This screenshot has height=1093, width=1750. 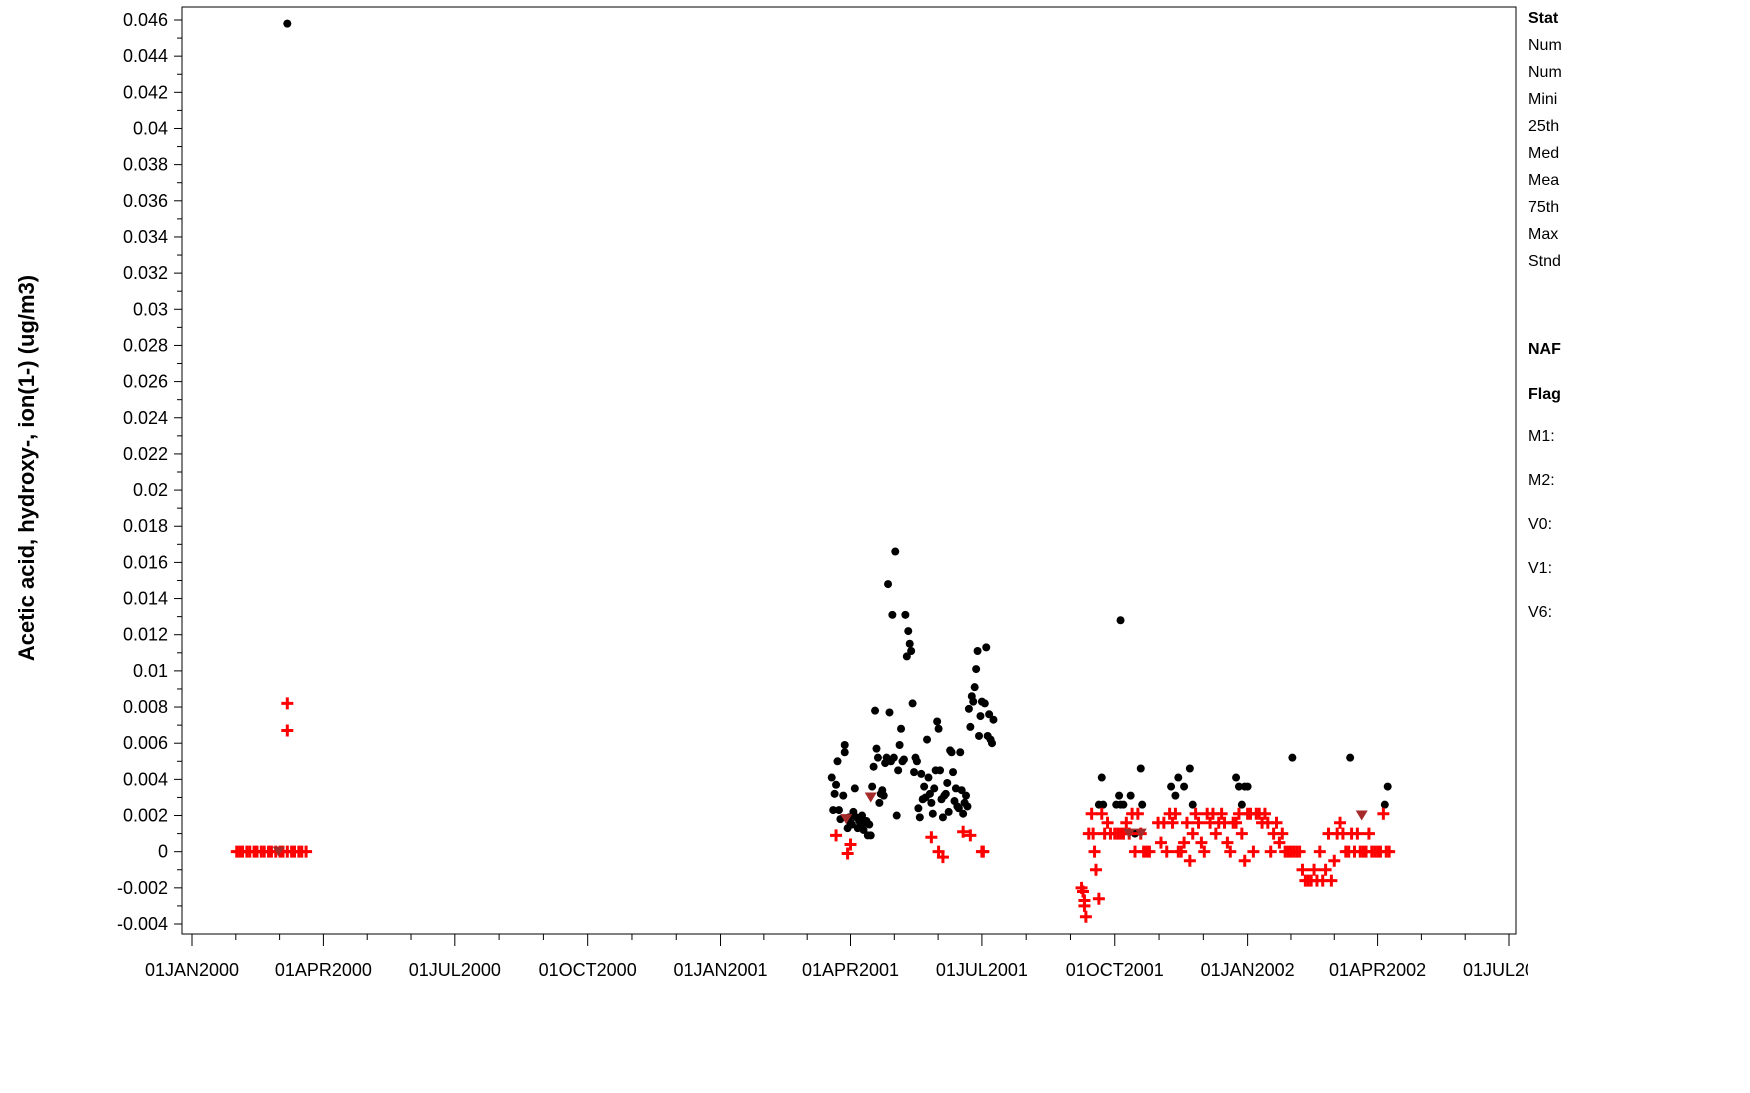 I want to click on x-tick-label: 01JUL2002, so click(x=1495, y=970).